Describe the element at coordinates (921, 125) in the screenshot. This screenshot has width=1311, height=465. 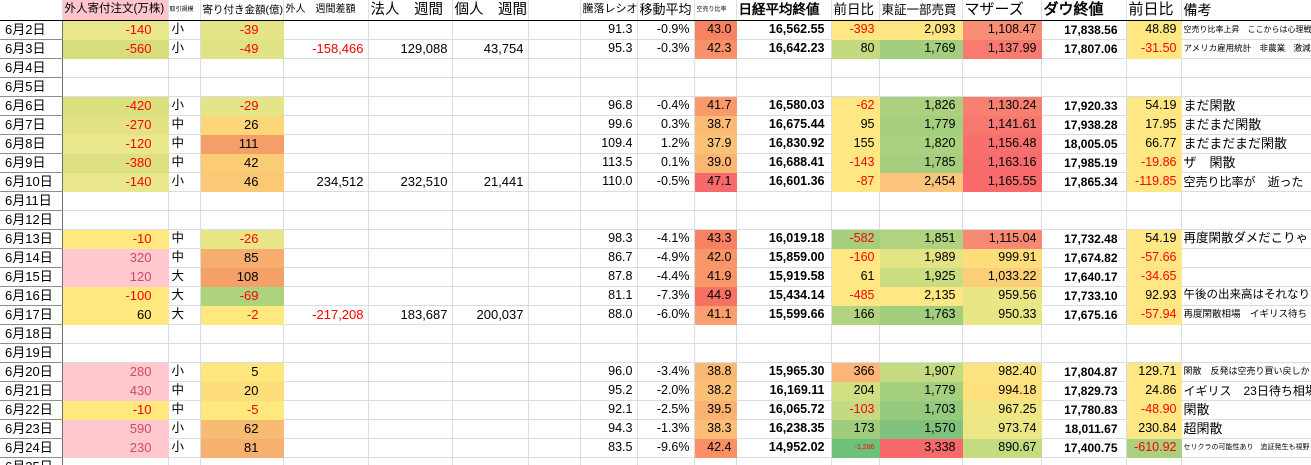
I see `cell-tse: 1,779` at that location.